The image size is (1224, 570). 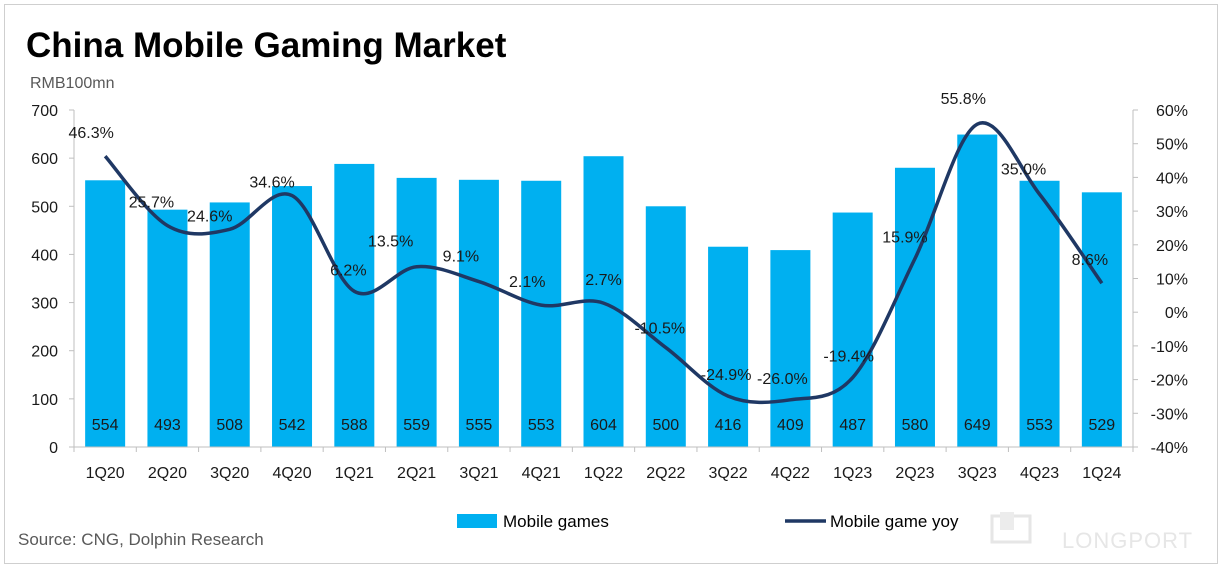 I want to click on bar-label-2Q21: 559, so click(x=416, y=425).